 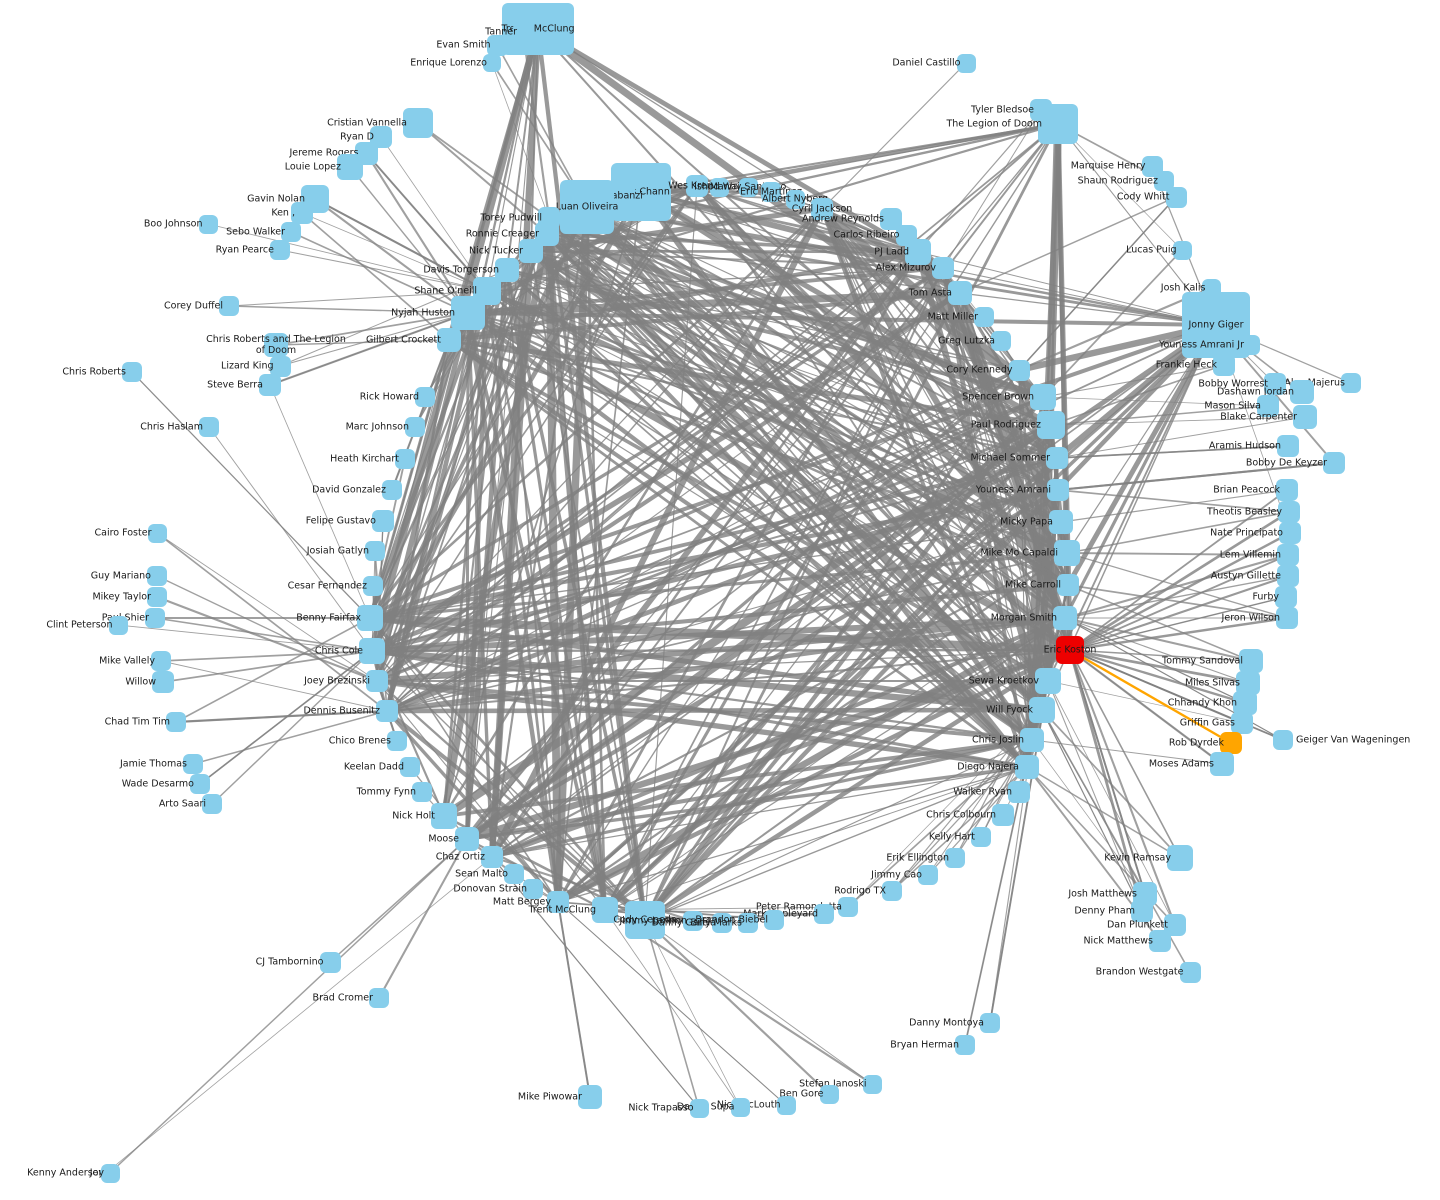 I want to click on graph-node-focus, so click(x=1070, y=650).